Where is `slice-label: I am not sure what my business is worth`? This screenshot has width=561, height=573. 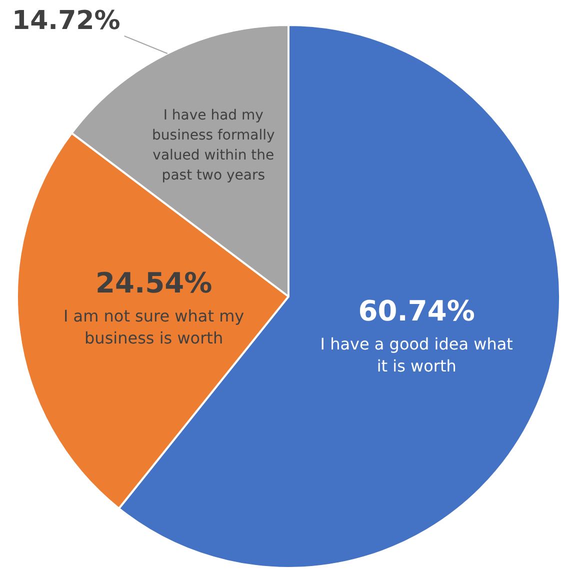 slice-label: I am not sure what my business is worth is located at coordinates (153, 327).